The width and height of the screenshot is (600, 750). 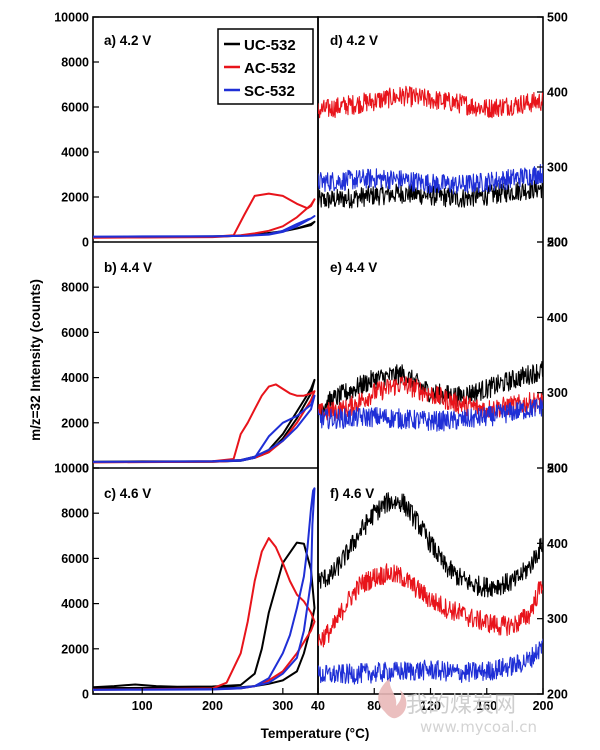 I want to click on x-tick-label: 80, so click(x=374, y=706).